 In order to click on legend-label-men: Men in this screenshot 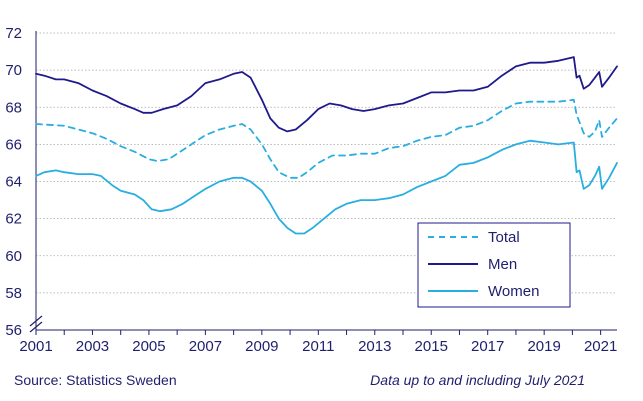, I will do `click(502, 264)`.